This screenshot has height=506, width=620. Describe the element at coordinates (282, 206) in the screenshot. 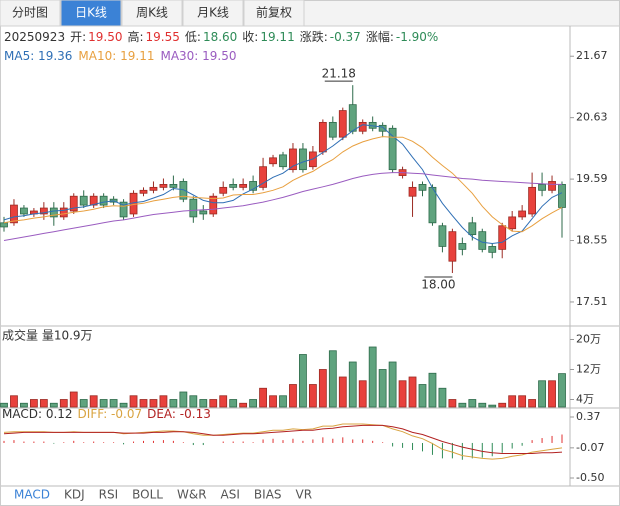

I see `ma-line` at that location.